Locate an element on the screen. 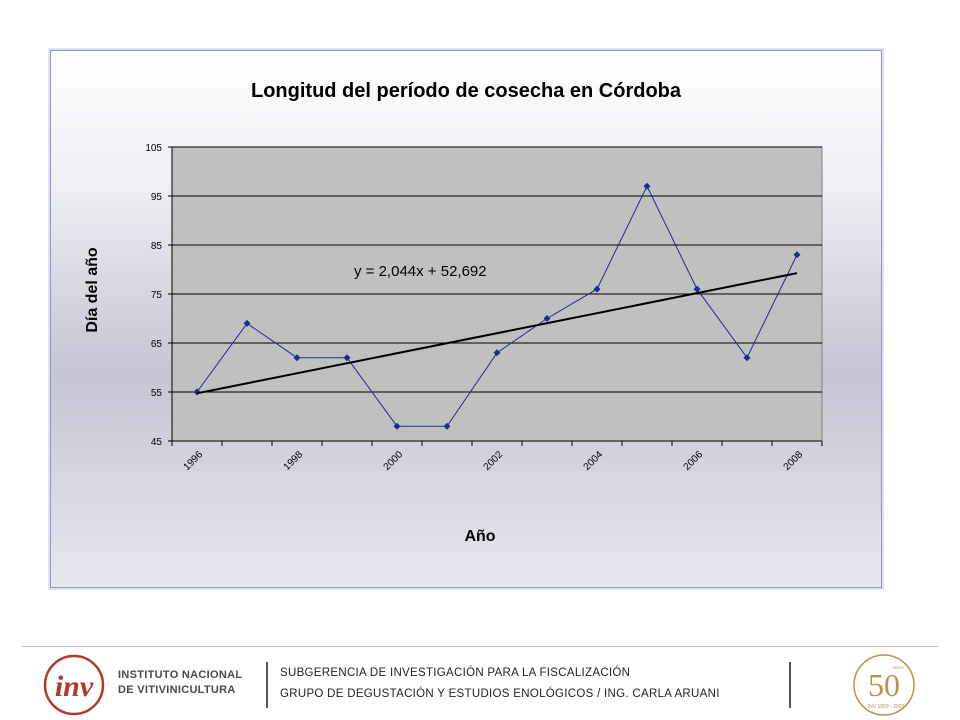 The image size is (960, 720). footer-separator-right is located at coordinates (790, 685).